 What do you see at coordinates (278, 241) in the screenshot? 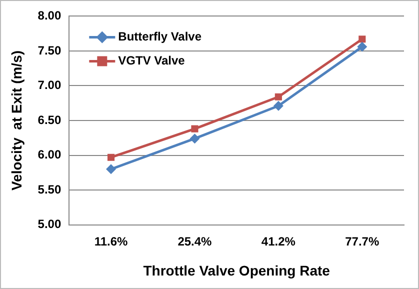
I see `x-tick-label: 41.2%` at bounding box center [278, 241].